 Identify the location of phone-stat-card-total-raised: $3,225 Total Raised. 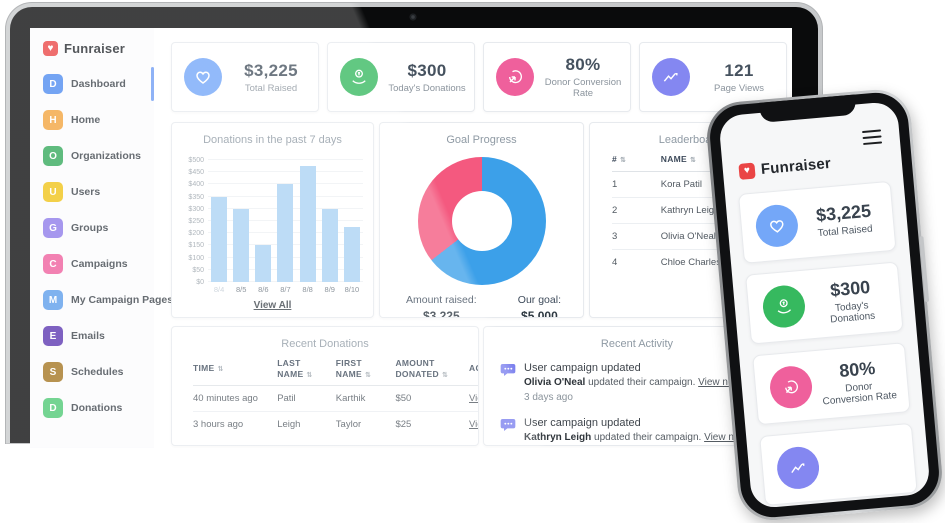
(817, 222).